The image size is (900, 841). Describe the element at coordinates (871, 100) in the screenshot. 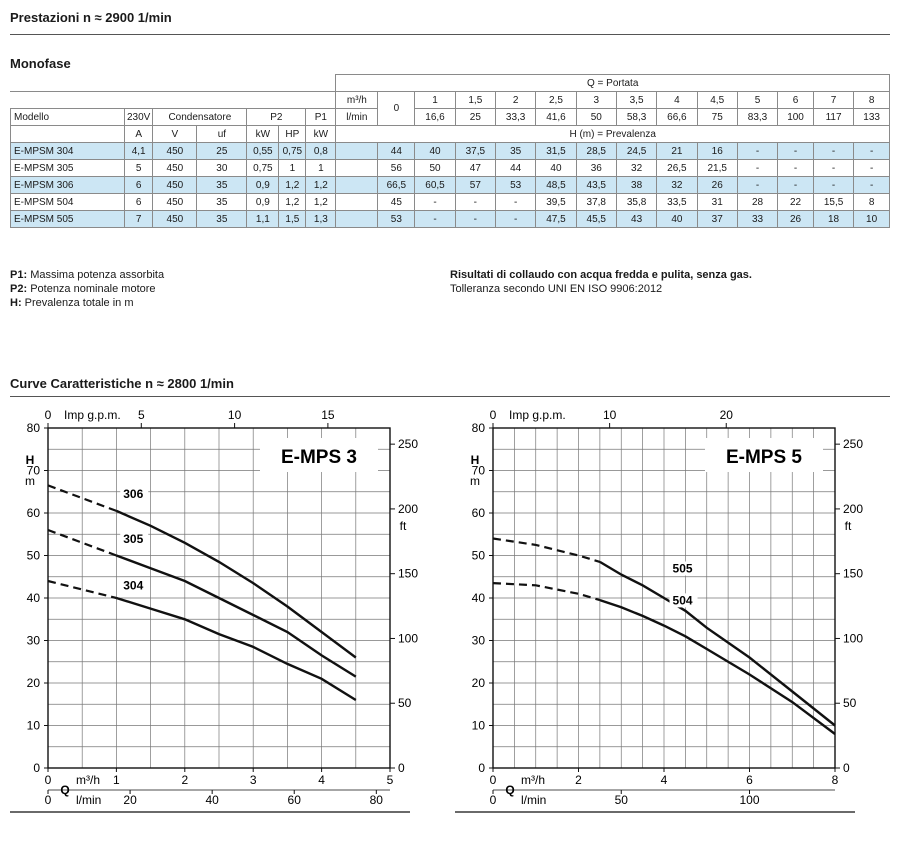

I see `m3h-value: 8` at that location.